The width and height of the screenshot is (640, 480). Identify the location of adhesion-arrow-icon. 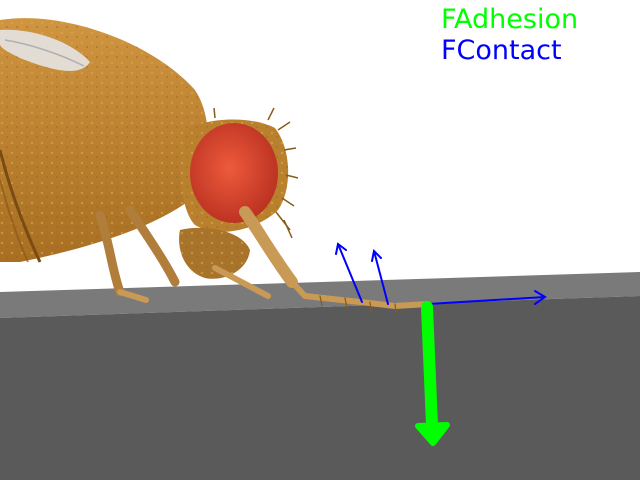
(432, 373).